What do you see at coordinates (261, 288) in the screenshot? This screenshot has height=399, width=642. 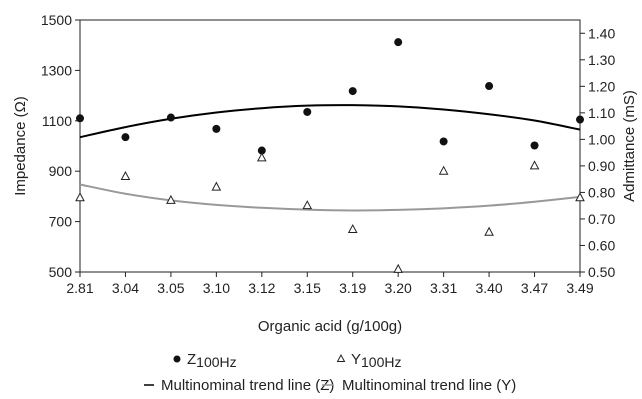 I see `x-tick-label: 3.12` at bounding box center [261, 288].